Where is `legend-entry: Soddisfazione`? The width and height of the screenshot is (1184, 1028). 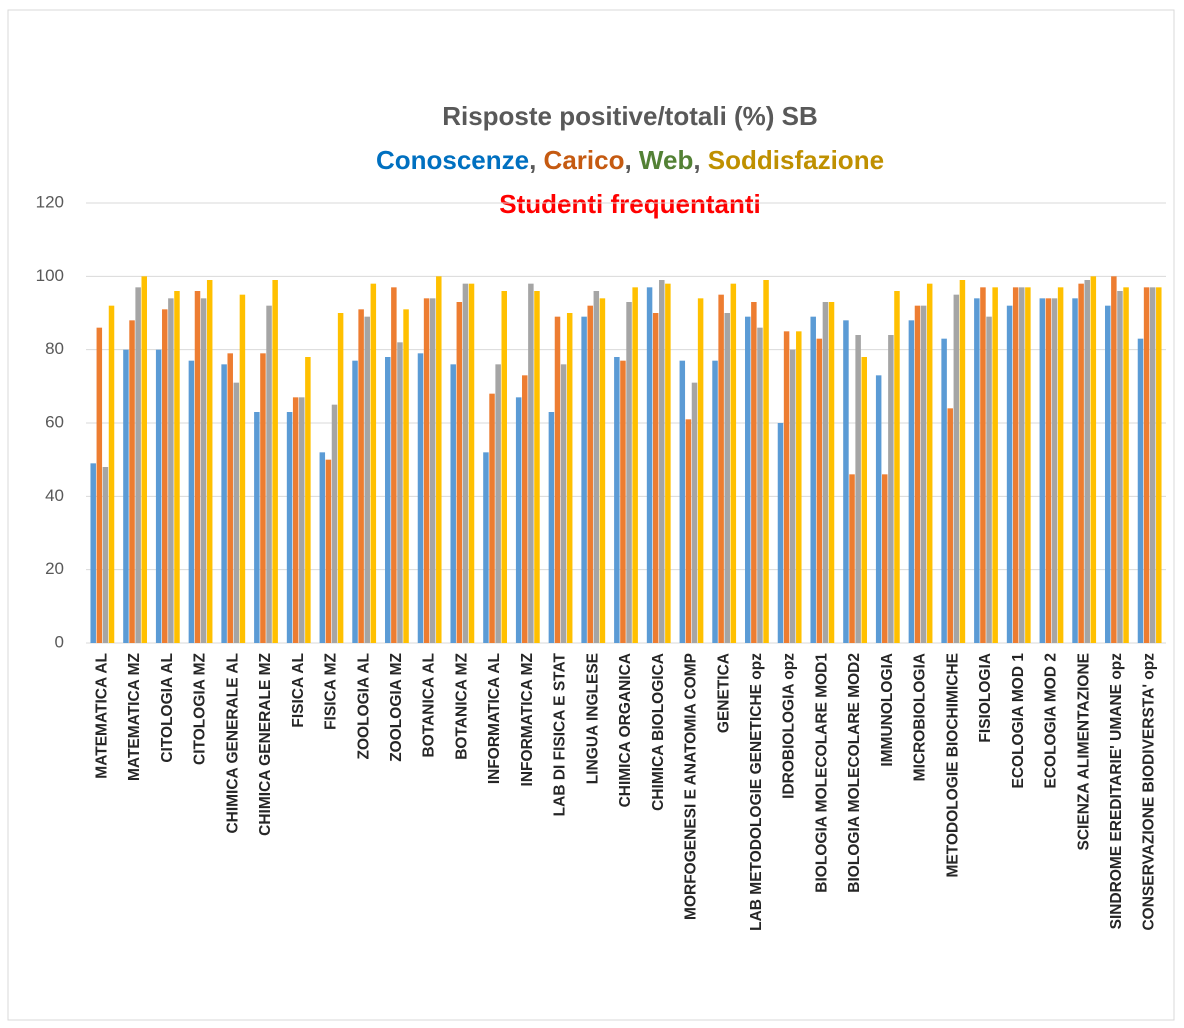 legend-entry: Soddisfazione is located at coordinates (796, 160).